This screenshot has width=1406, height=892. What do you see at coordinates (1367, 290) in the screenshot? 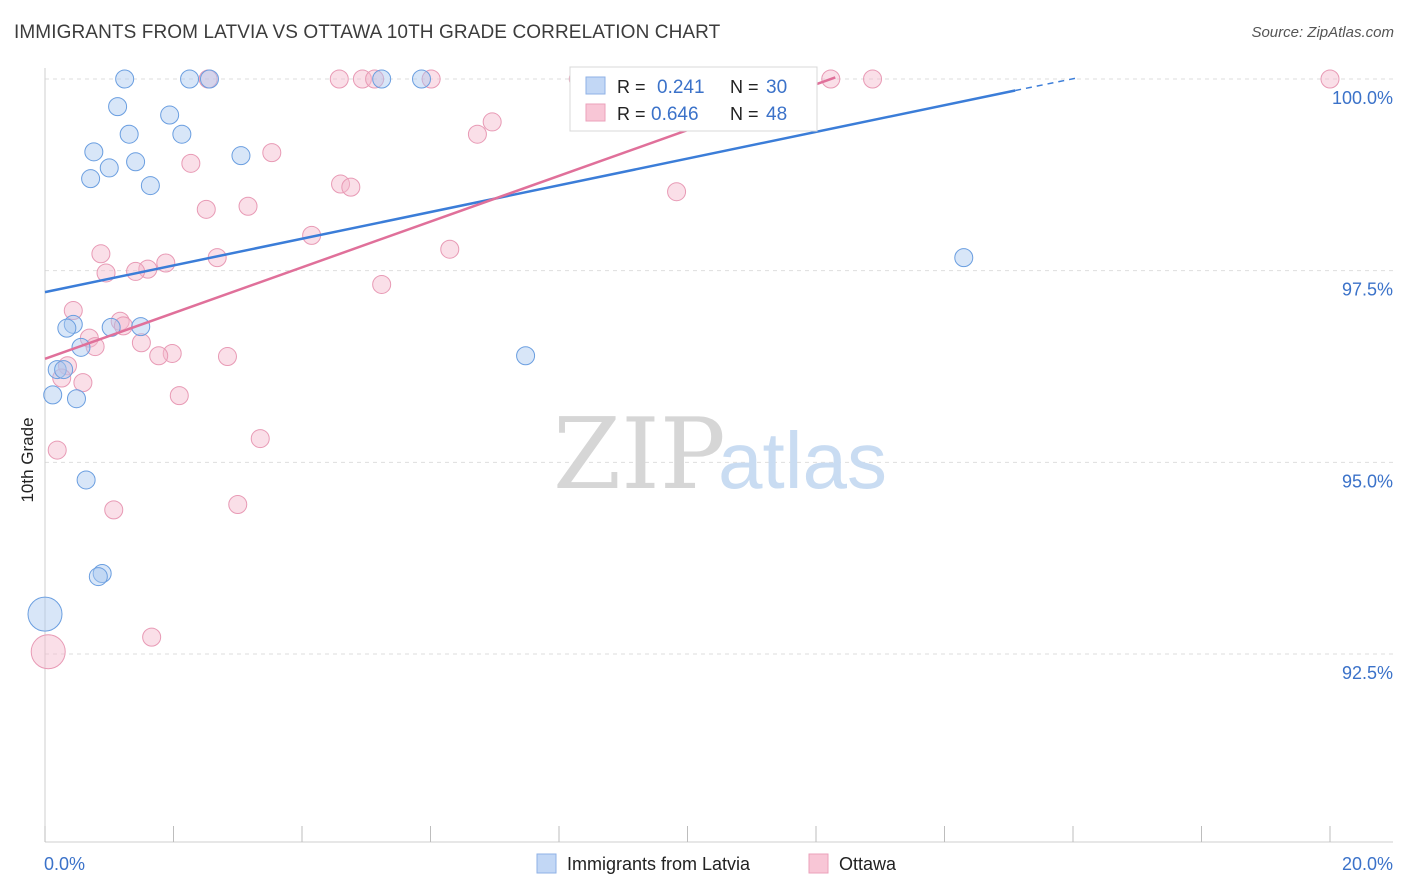
I see `y-tick-label: 97.5%` at bounding box center [1367, 290].